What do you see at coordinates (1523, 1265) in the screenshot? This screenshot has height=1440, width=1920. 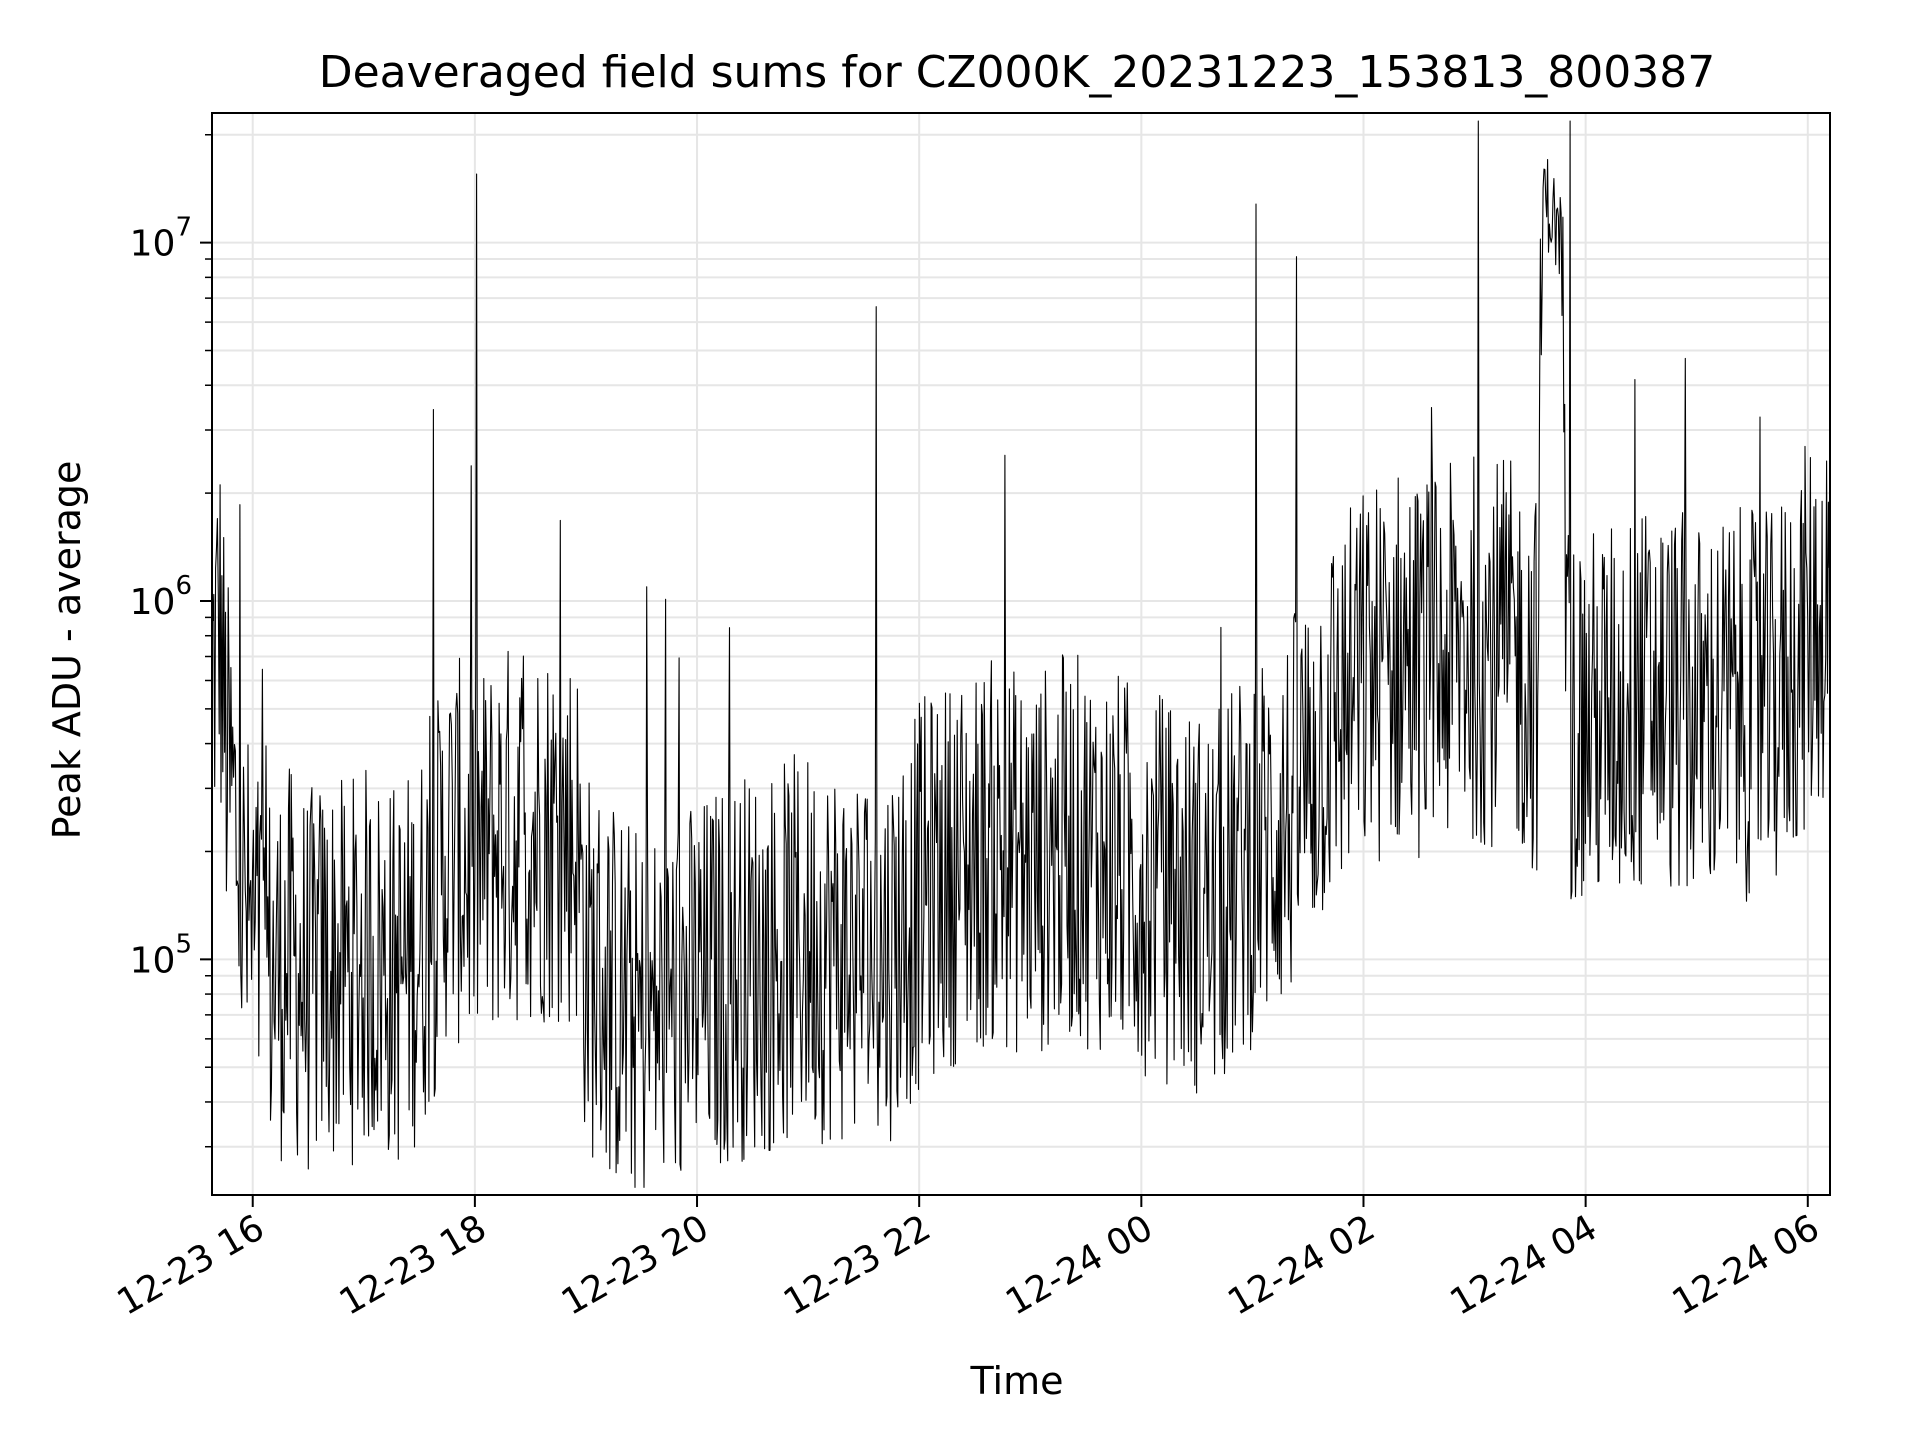 I see `x-tick-label: 12-24 04` at bounding box center [1523, 1265].